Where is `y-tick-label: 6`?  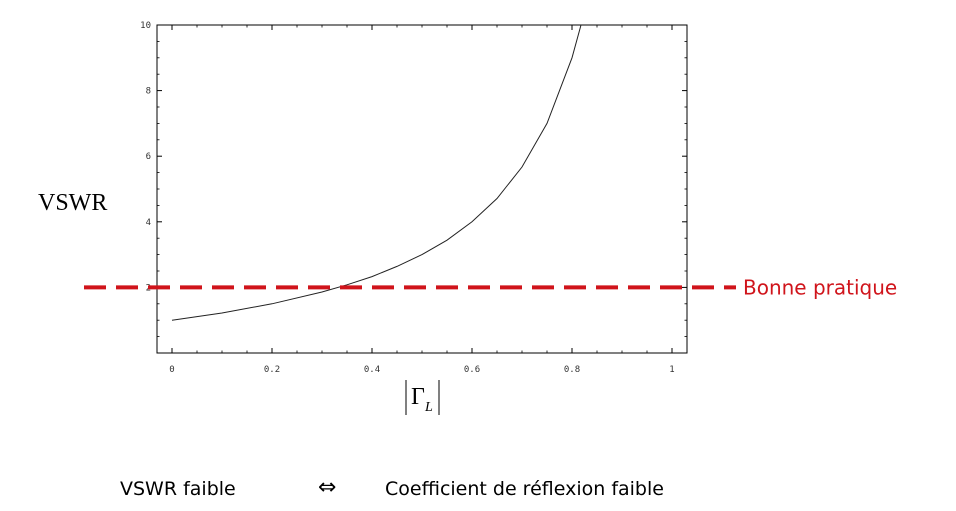
y-tick-label: 6 is located at coordinates (148, 157).